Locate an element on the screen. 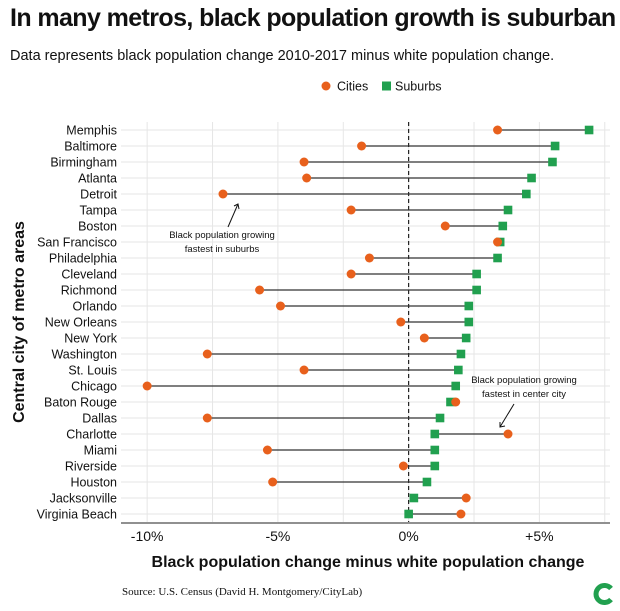 The image size is (620, 611). y-tick-label: Tampa is located at coordinates (98, 211).